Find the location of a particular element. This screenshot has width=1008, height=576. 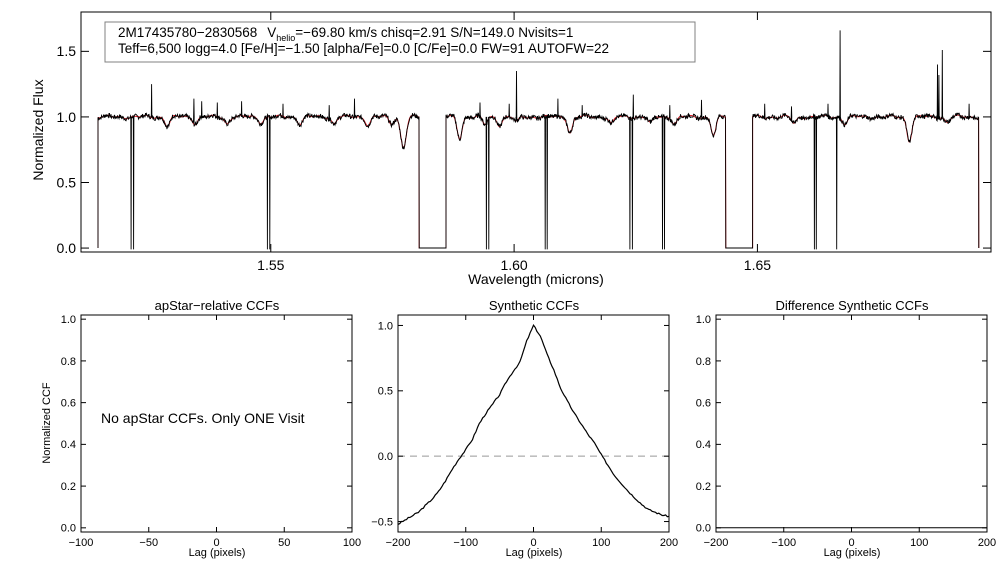

synthetic-ccf-xtick-label: 0 is located at coordinates (533, 543).